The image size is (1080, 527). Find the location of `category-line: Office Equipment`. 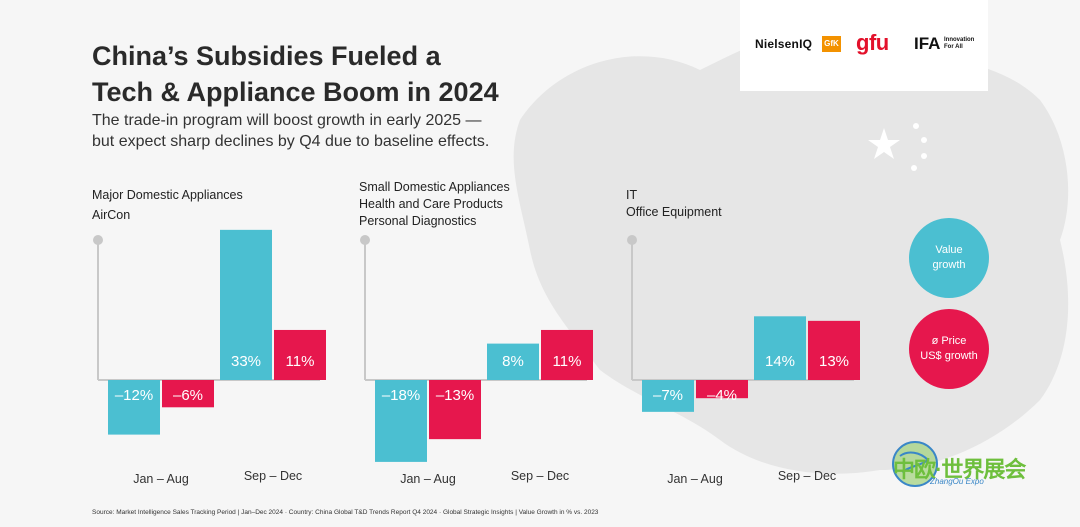

category-line: Office Equipment is located at coordinates (674, 212).